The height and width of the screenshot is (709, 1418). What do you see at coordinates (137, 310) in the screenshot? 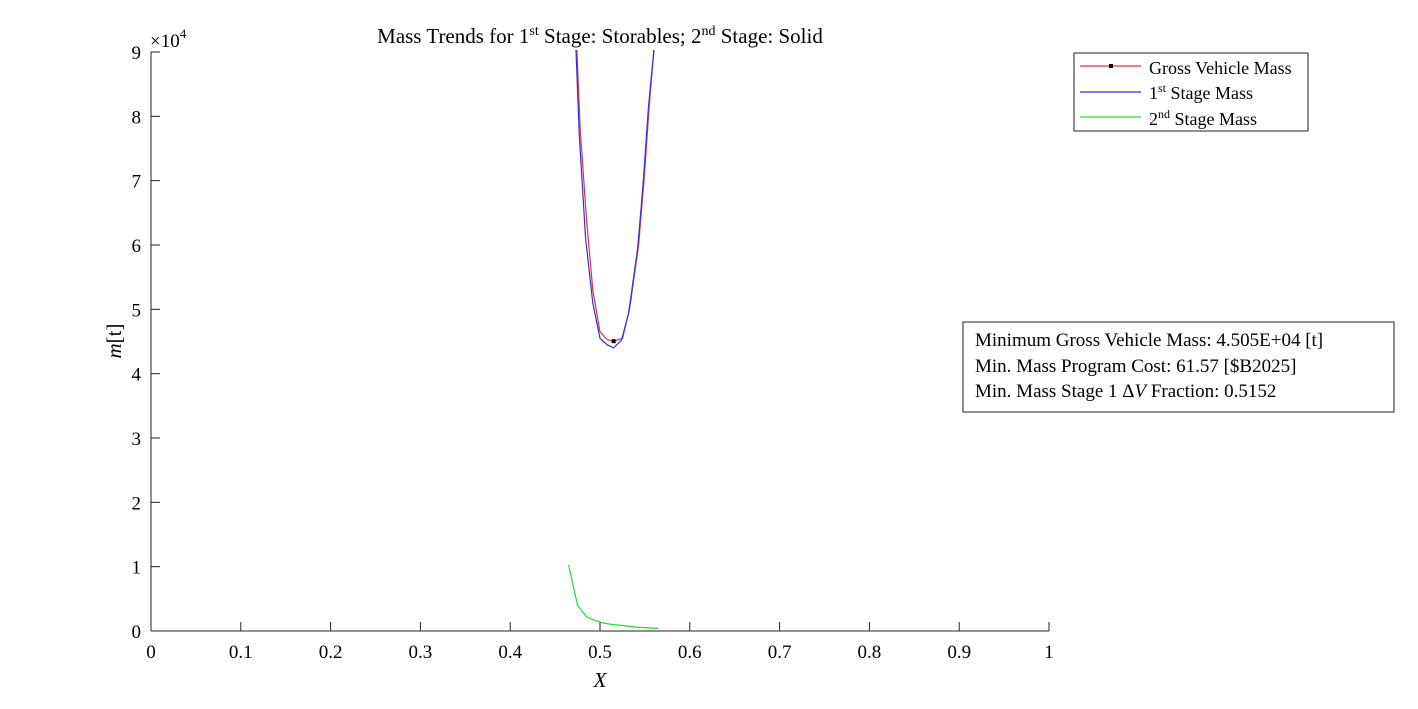
I see `y-tick-label: 5` at bounding box center [137, 310].